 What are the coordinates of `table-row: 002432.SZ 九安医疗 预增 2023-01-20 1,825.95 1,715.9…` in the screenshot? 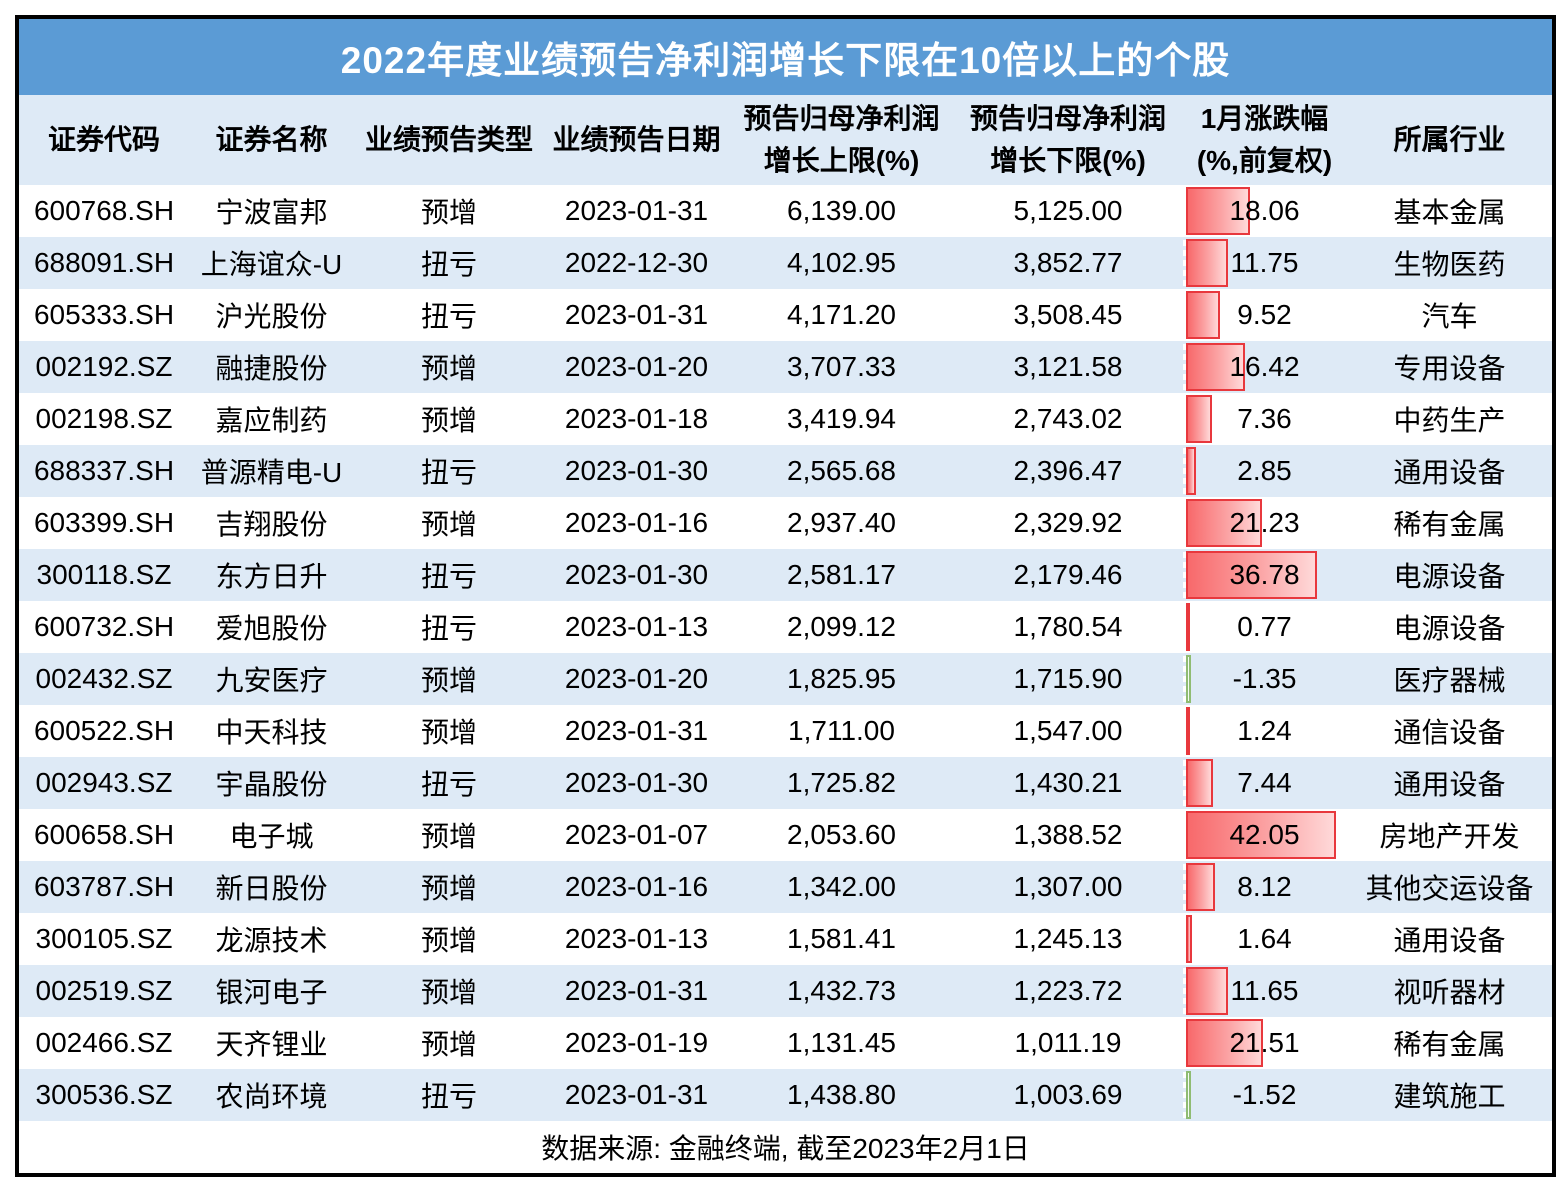 It's located at (785, 679).